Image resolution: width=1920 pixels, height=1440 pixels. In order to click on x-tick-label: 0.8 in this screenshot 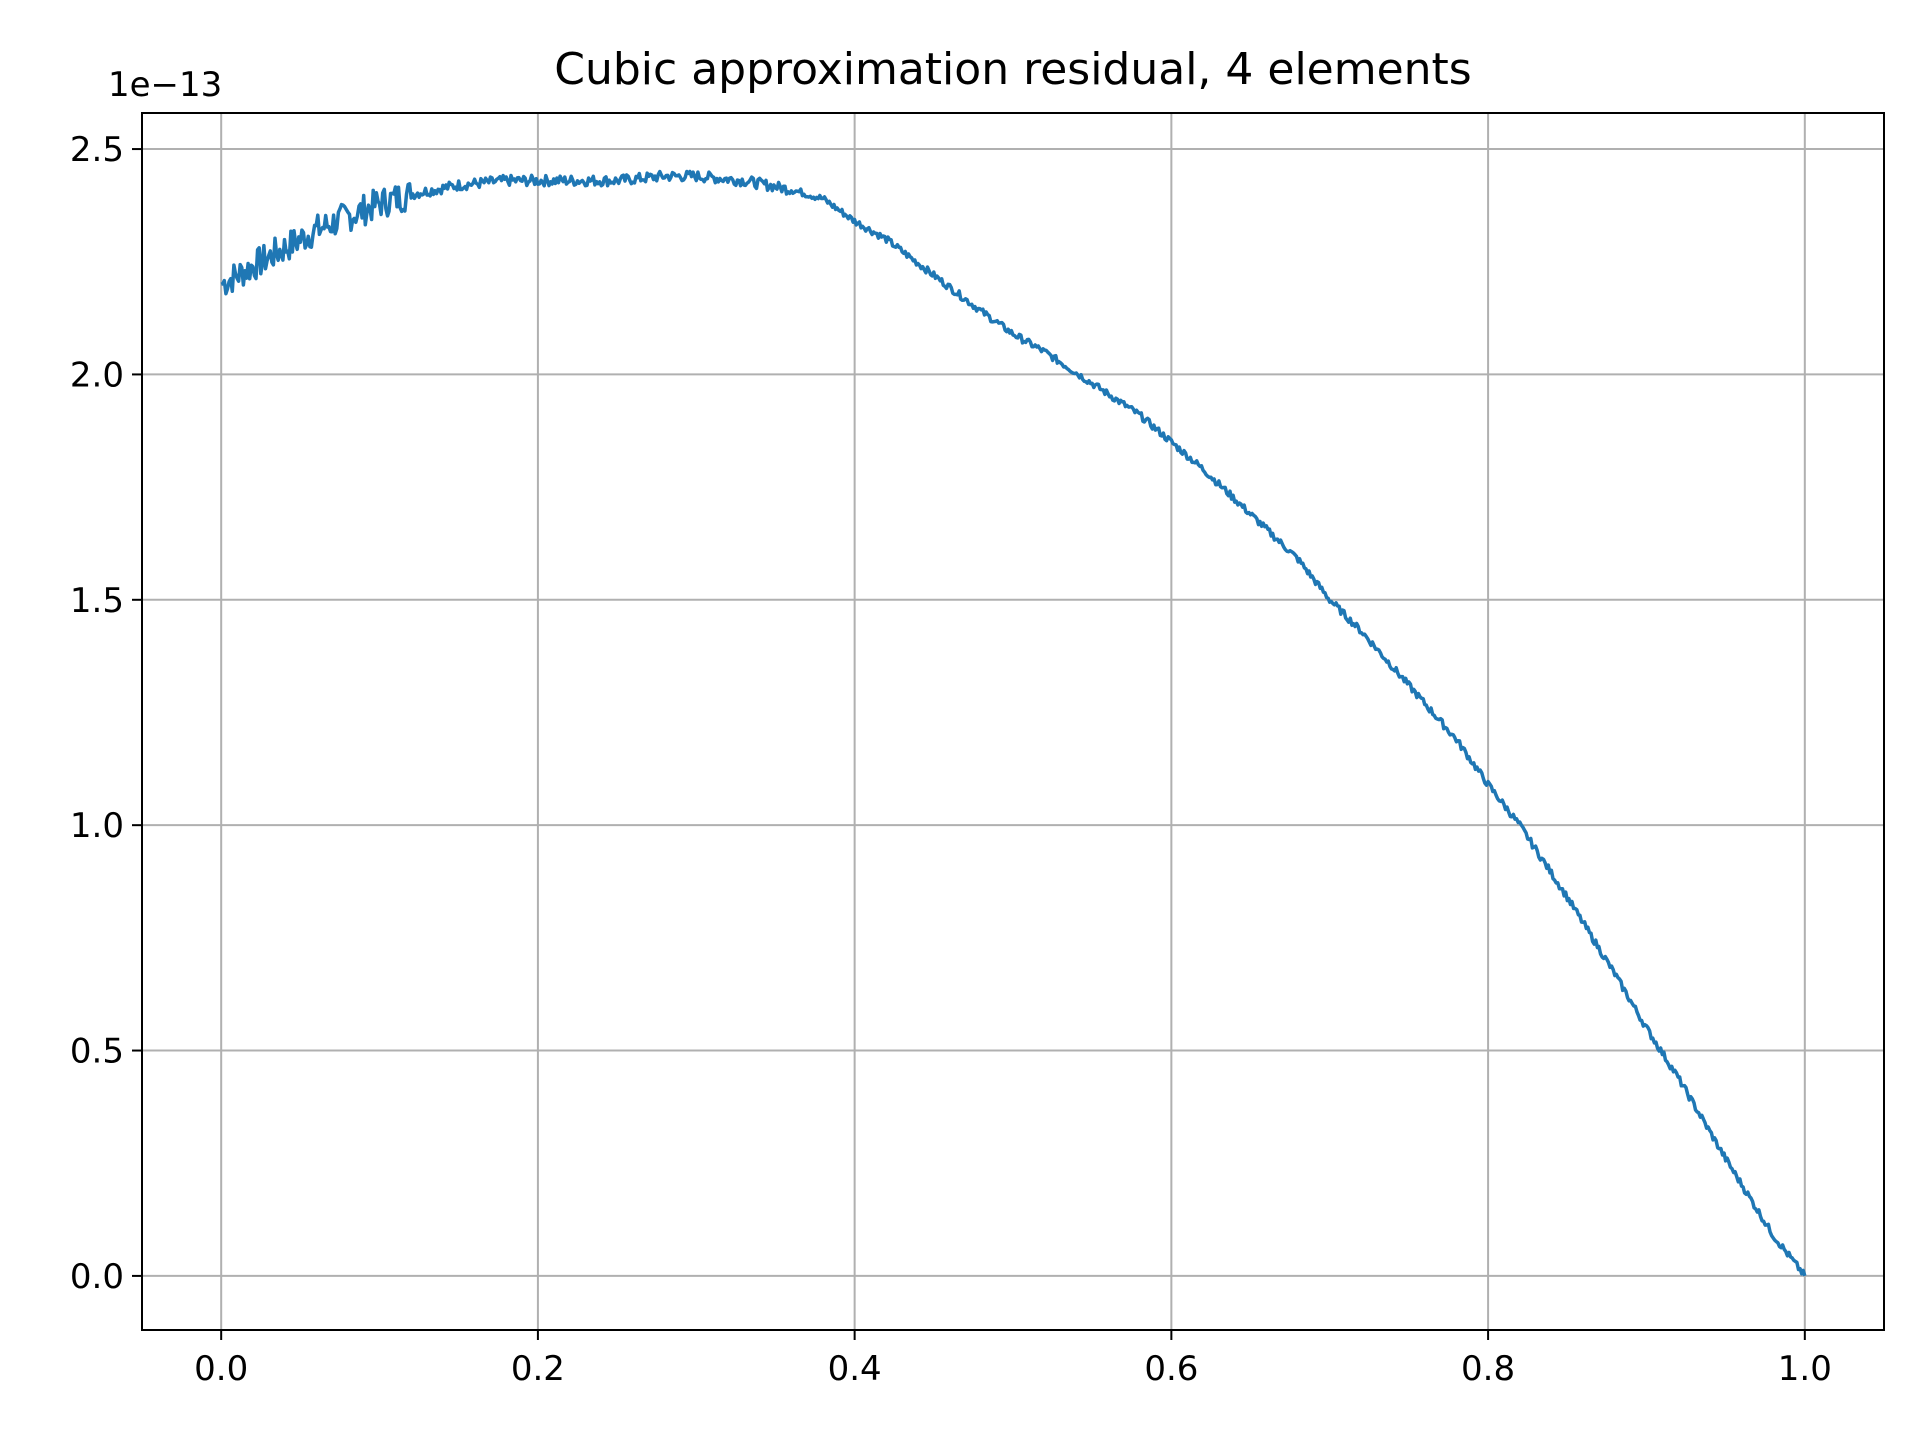, I will do `click(1488, 1369)`.